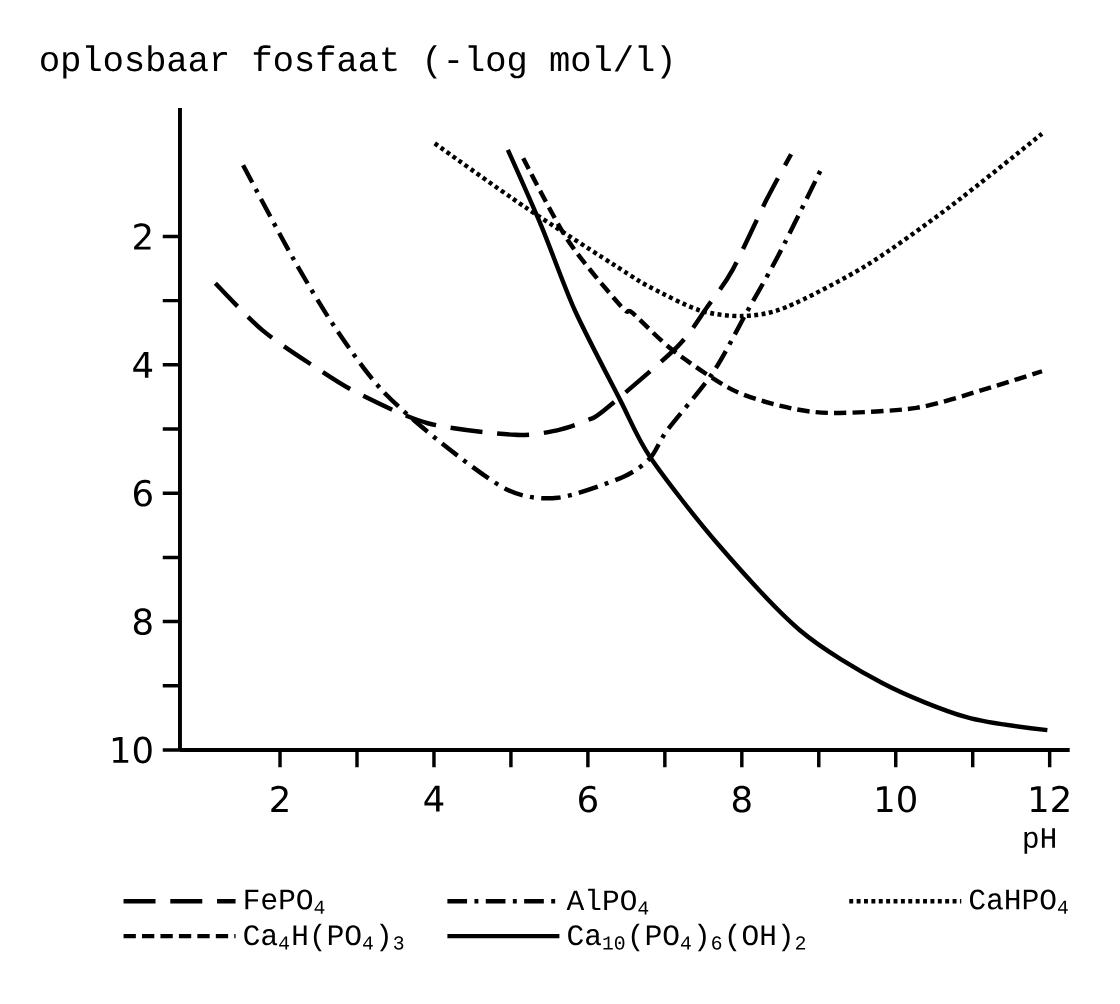  I want to click on x-tick-label: 10, so click(896, 799).